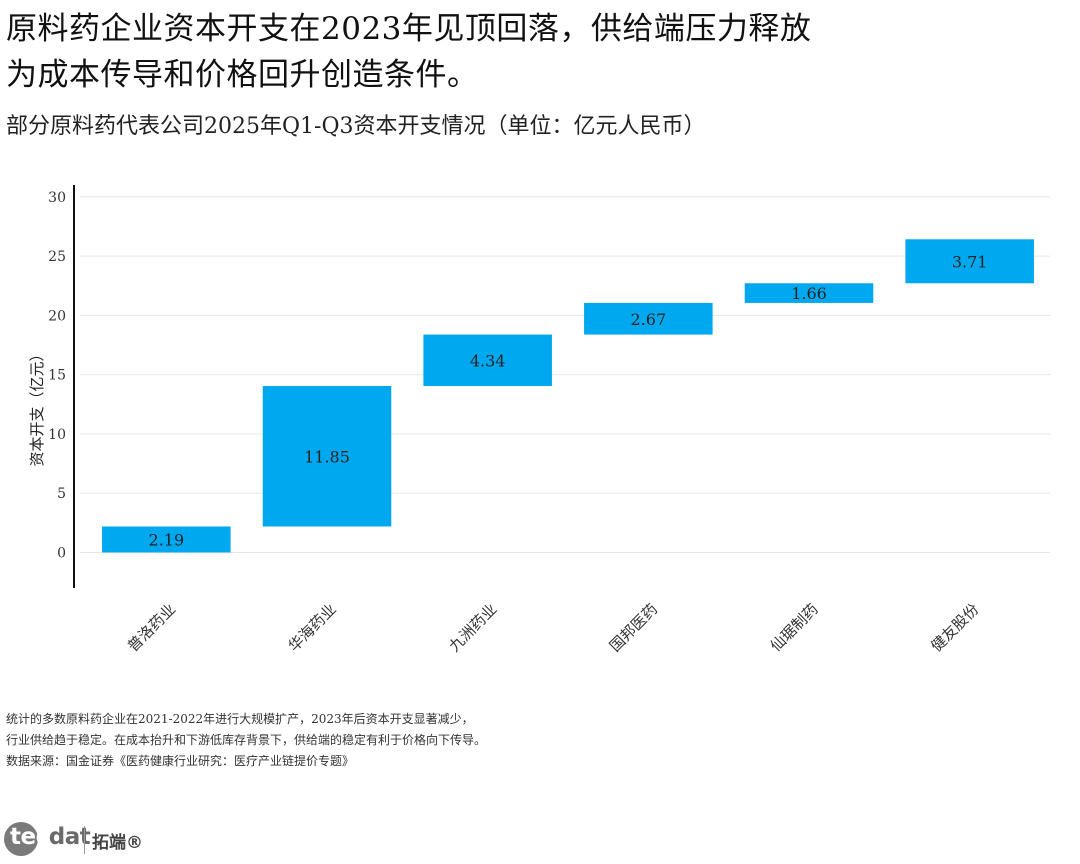  Describe the element at coordinates (57, 198) in the screenshot. I see `y-tick-label: 30` at that location.